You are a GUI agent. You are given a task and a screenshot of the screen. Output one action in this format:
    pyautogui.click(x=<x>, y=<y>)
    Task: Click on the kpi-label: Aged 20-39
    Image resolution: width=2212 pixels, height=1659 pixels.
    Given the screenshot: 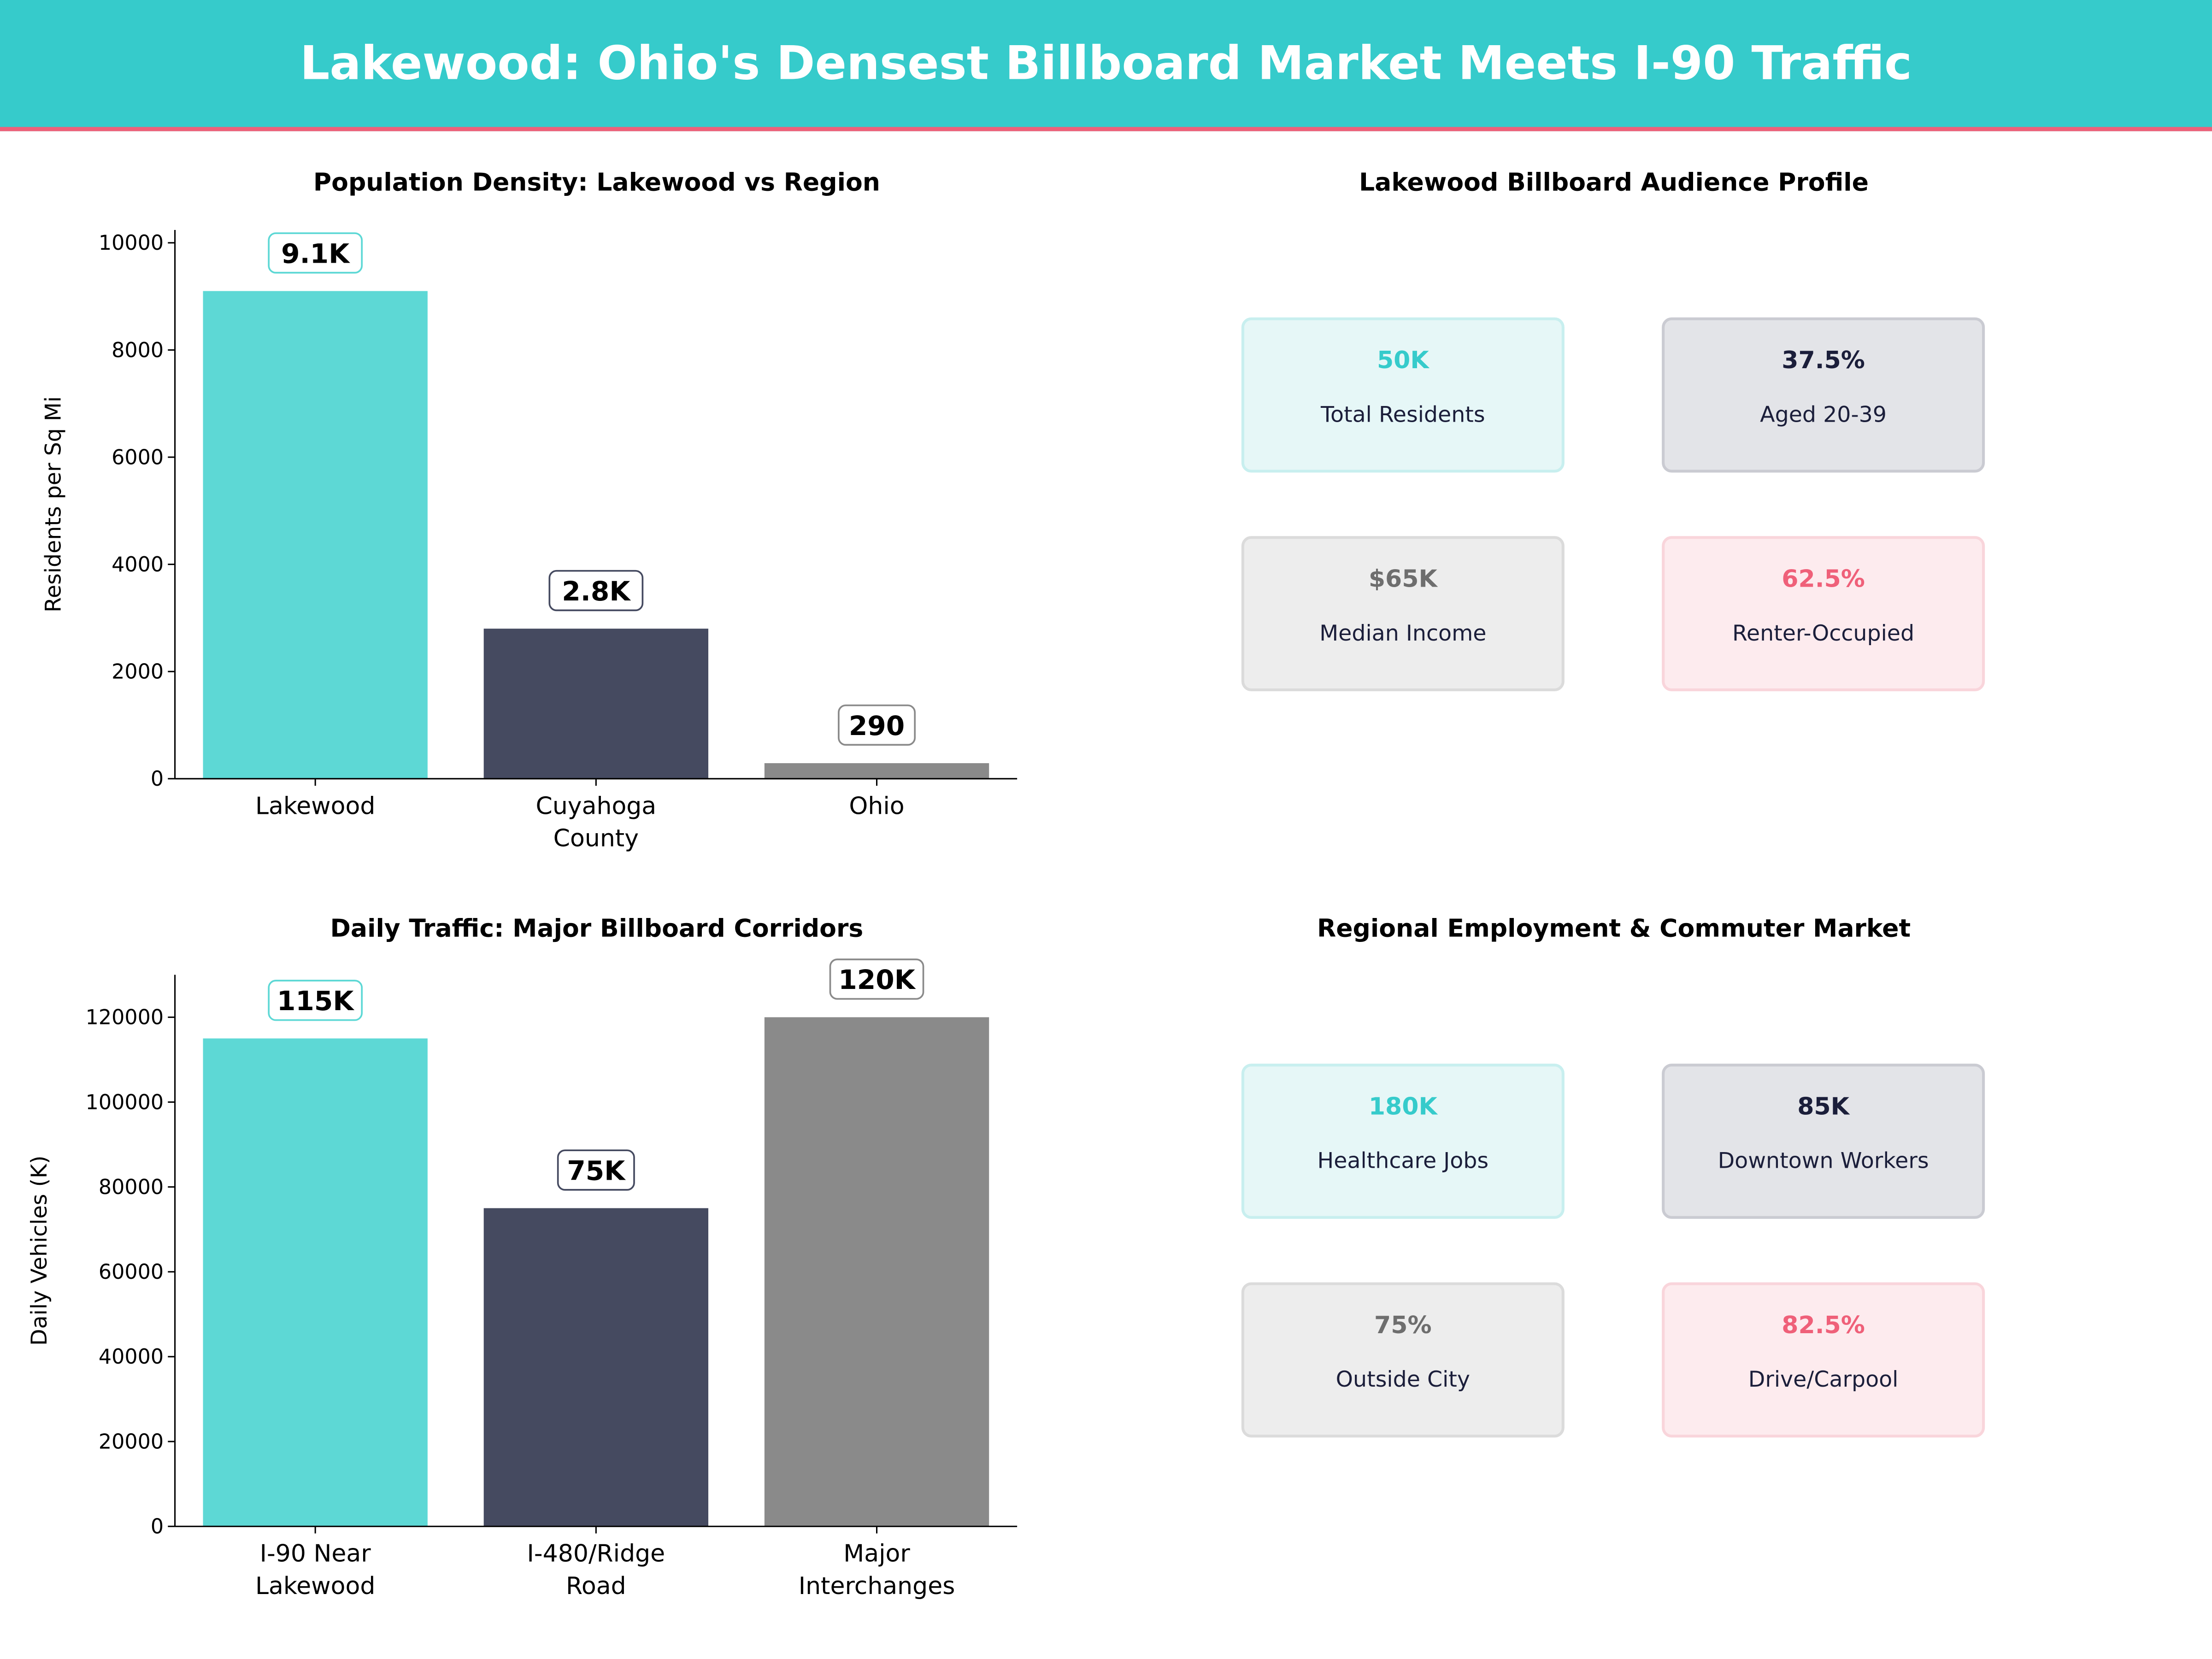 What is the action you would take?
    pyautogui.click(x=1823, y=415)
    